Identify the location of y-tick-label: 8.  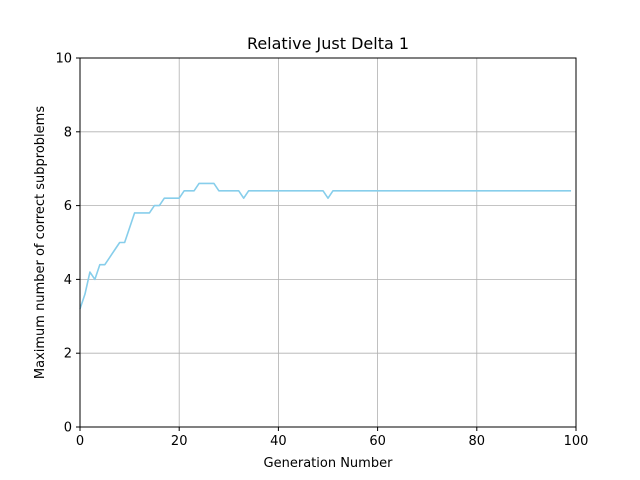
(68, 132).